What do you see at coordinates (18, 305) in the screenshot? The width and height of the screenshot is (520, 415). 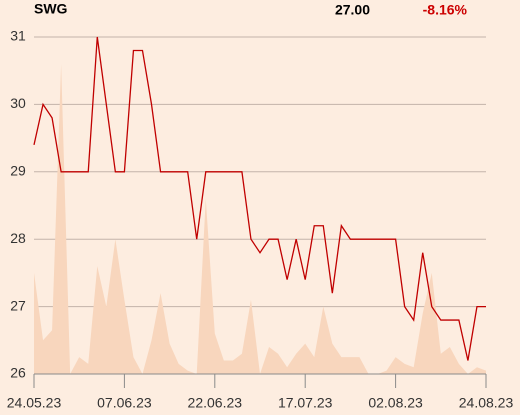 I see `y-tick-label: 27` at bounding box center [18, 305].